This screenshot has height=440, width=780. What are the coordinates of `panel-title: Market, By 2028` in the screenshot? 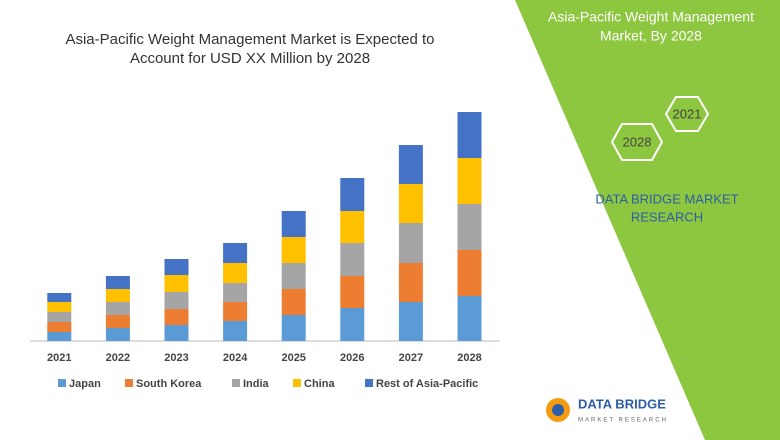 It's located at (651, 36).